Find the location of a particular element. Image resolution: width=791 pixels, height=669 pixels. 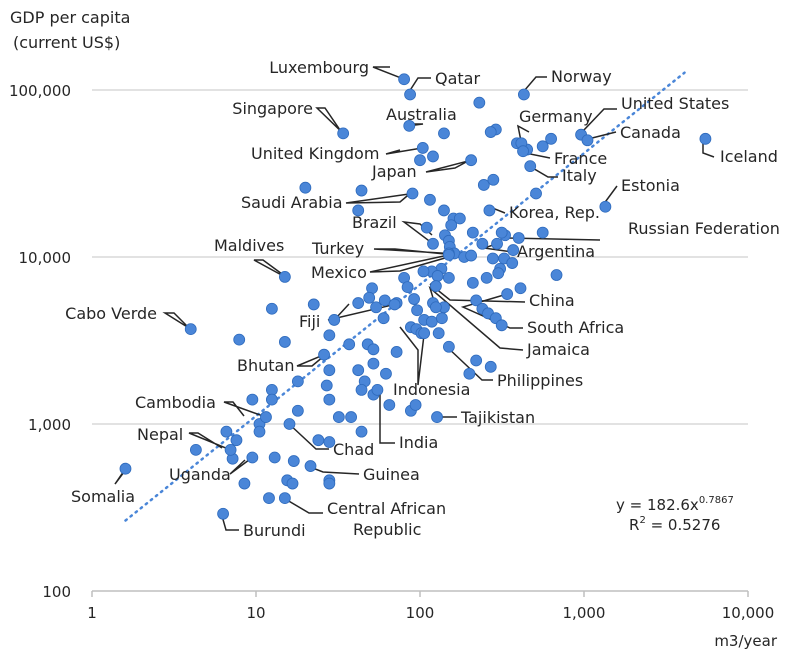

point-label: Indonesia is located at coordinates (431, 389).